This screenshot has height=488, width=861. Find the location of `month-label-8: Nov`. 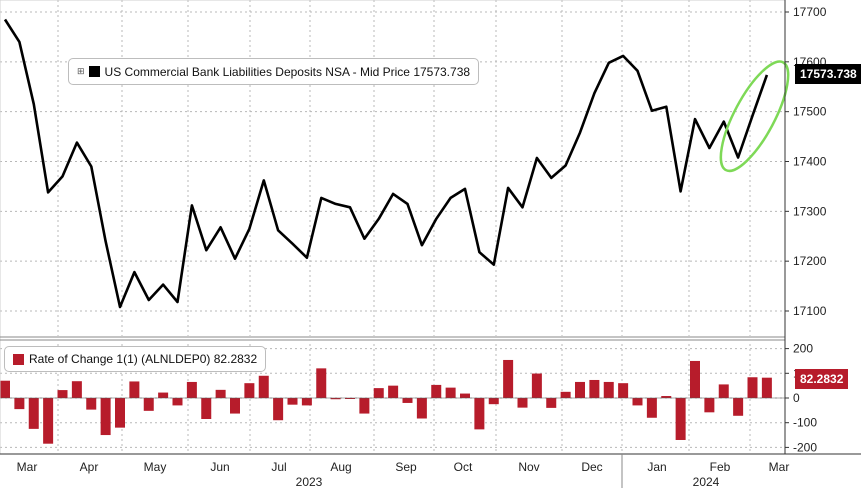

month-label-8: Nov is located at coordinates (528, 467).